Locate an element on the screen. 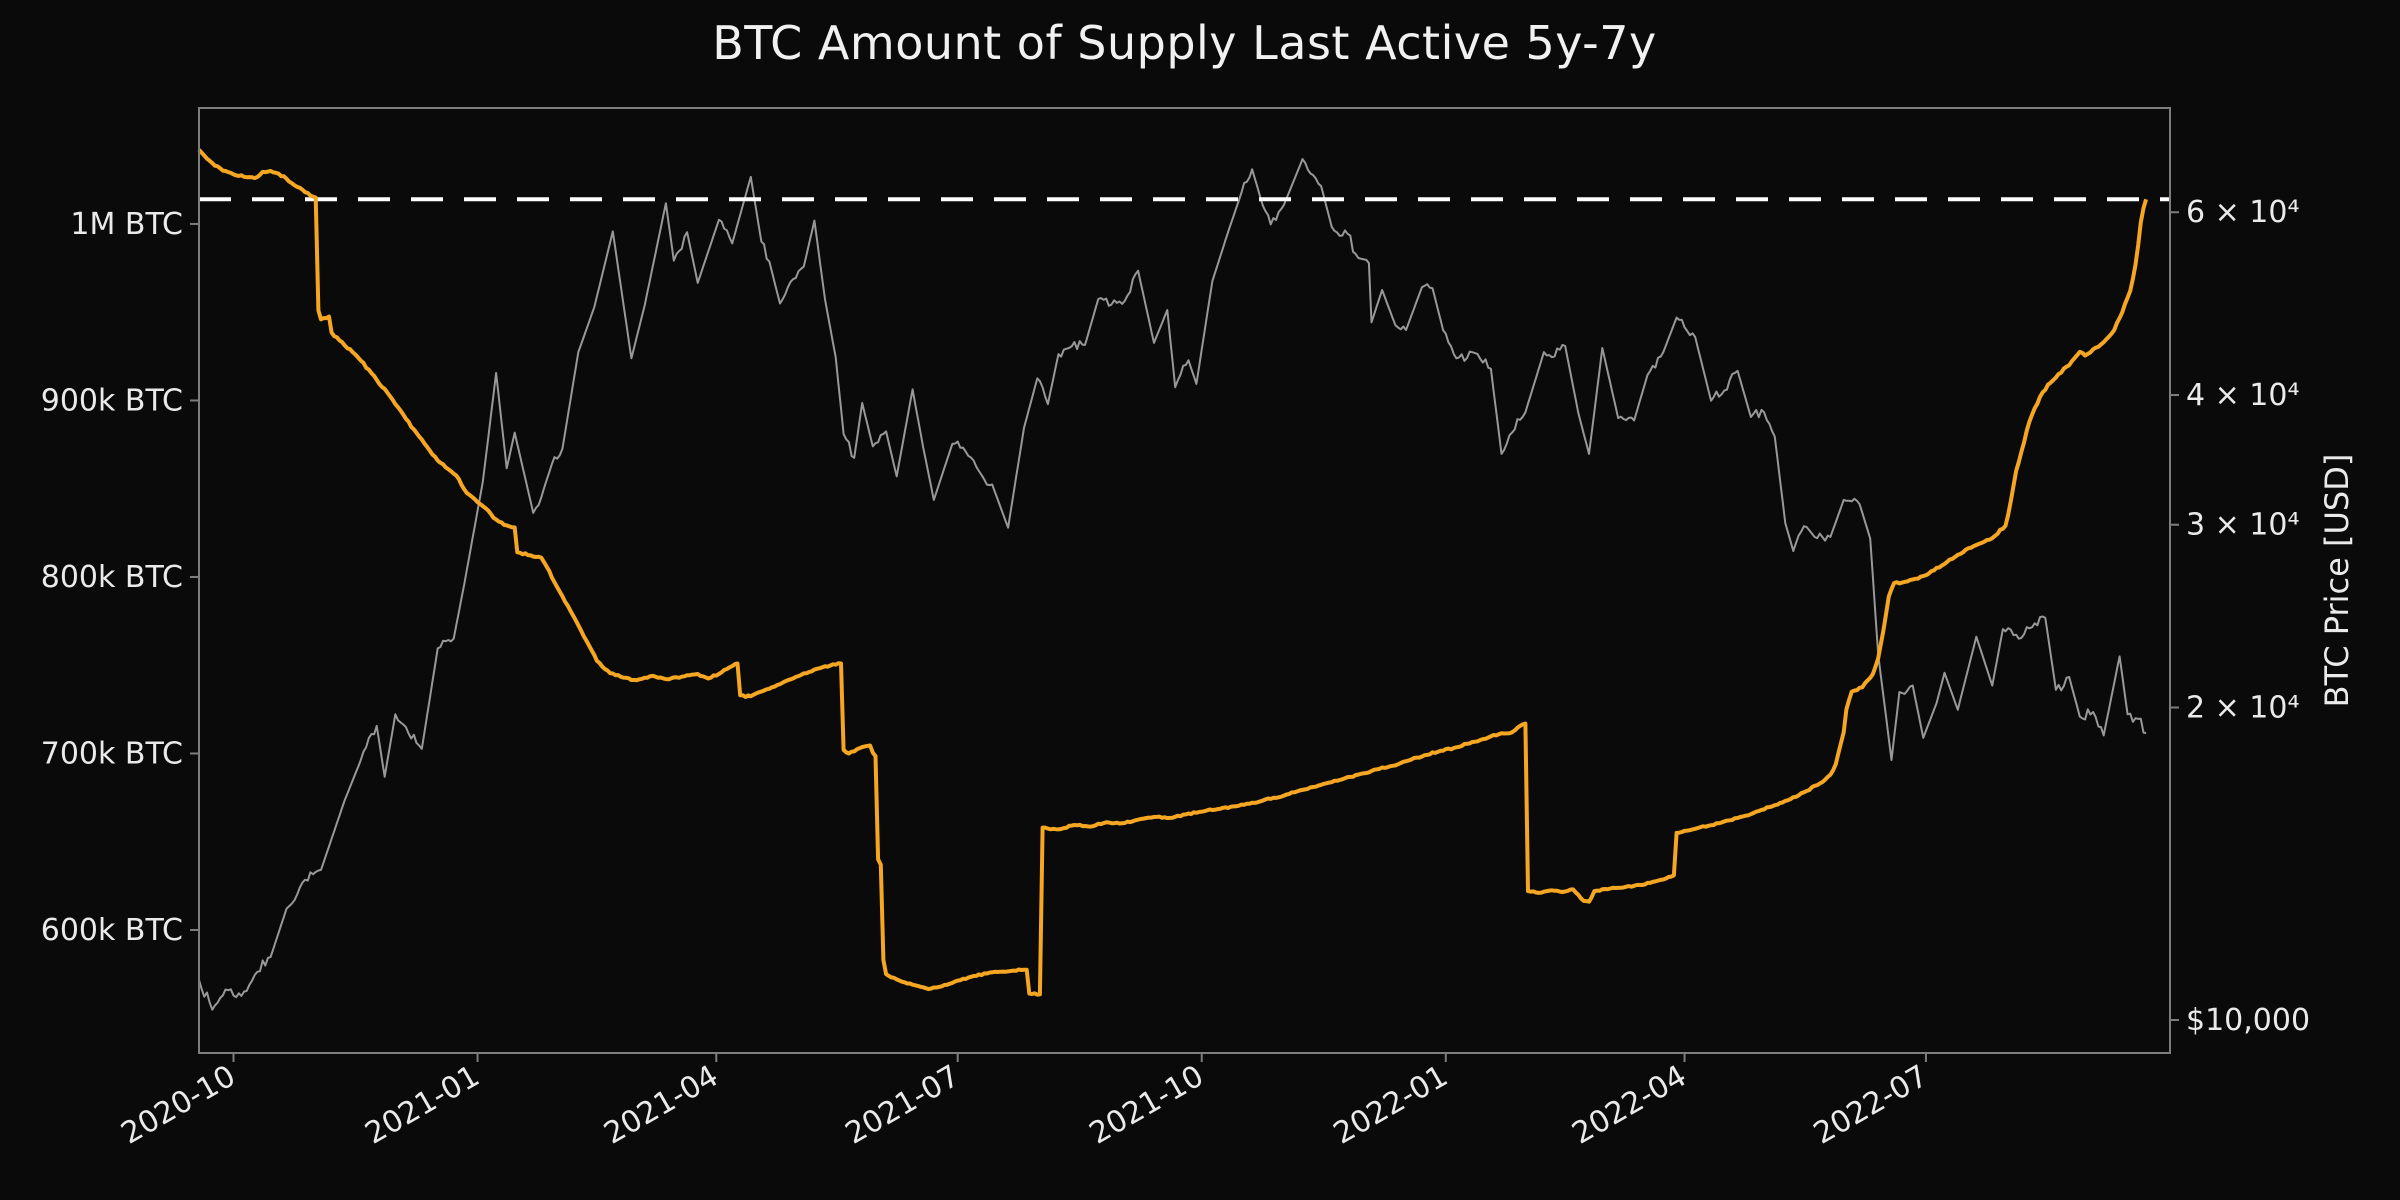 The image size is (2400, 1200). right-axis-tick-label: $10,000 is located at coordinates (2248, 1020).